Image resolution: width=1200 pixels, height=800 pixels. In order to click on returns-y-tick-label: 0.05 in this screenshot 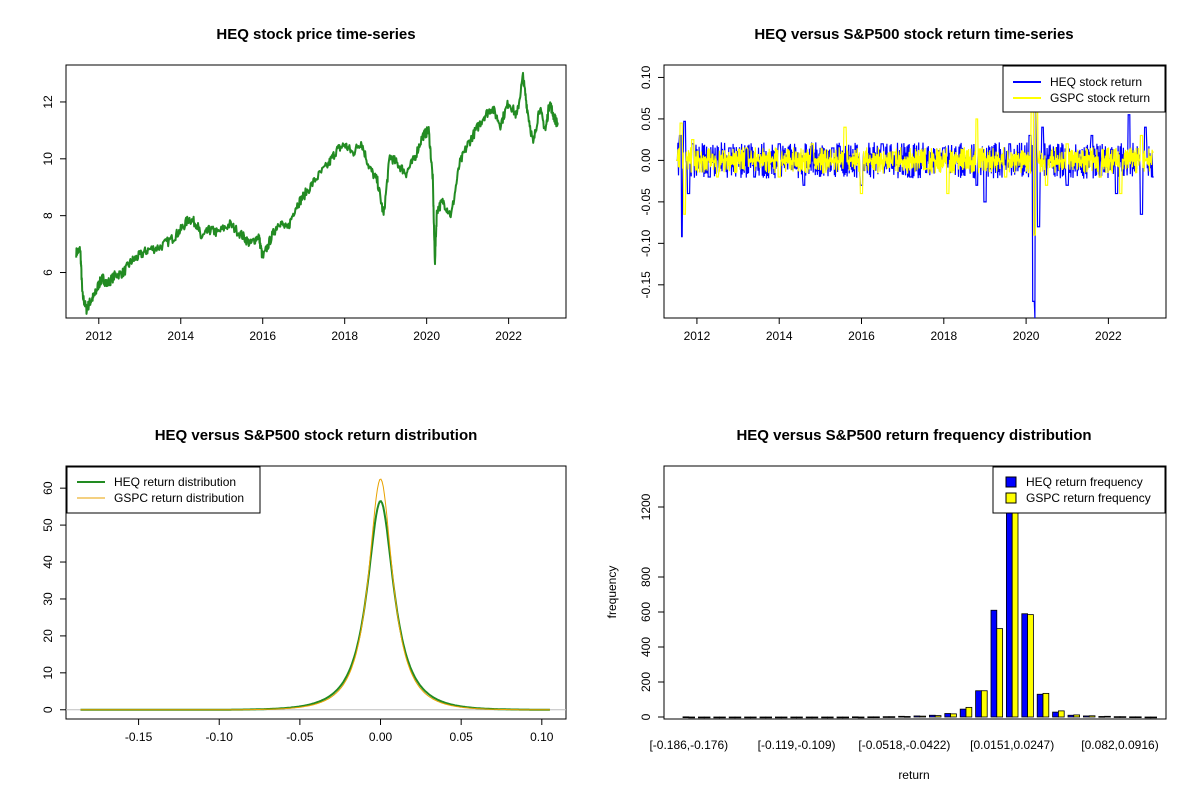, I will do `click(646, 119)`.